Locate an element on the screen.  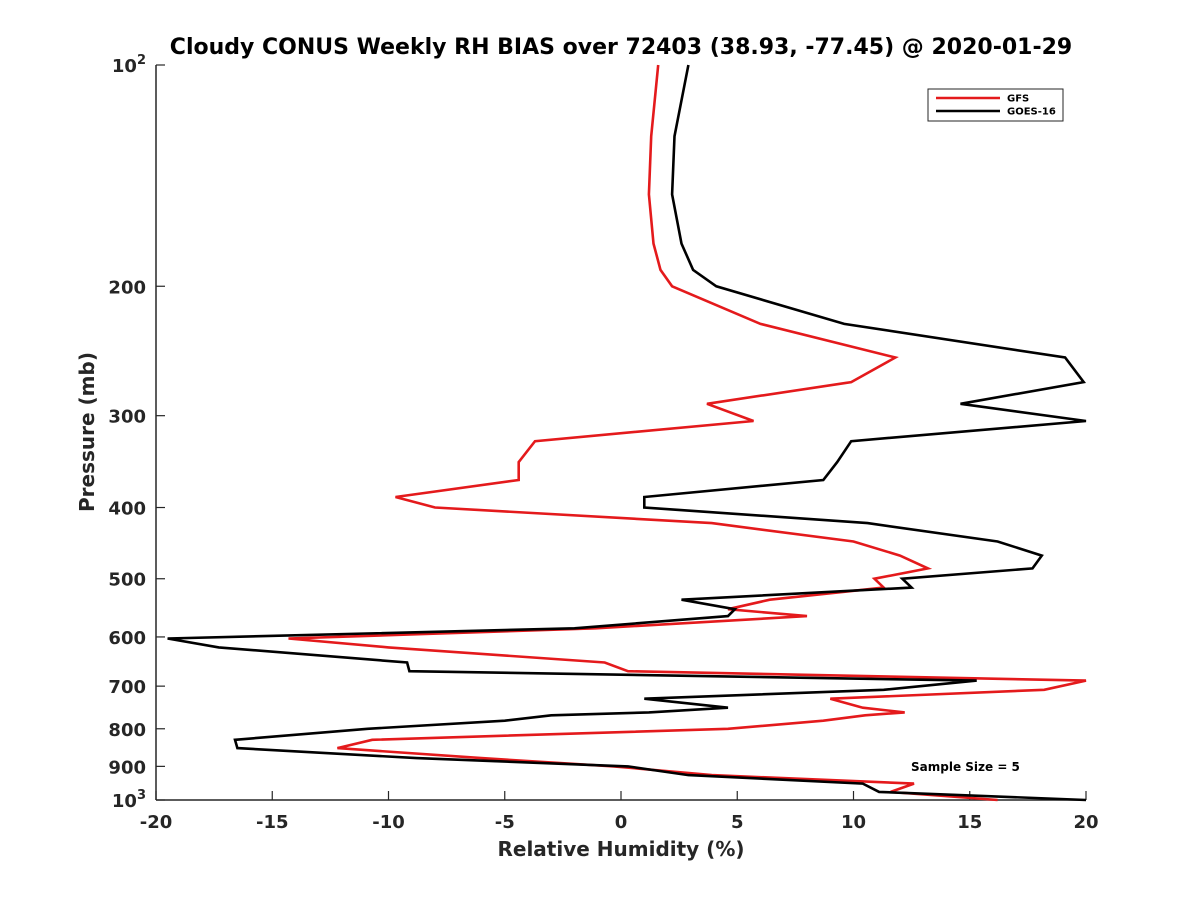
x-tick-label: 10 is located at coordinates (853, 822).